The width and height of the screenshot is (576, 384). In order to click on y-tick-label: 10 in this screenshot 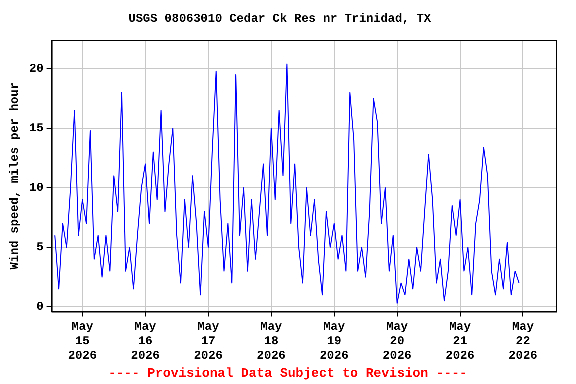, I will do `click(36, 188)`.